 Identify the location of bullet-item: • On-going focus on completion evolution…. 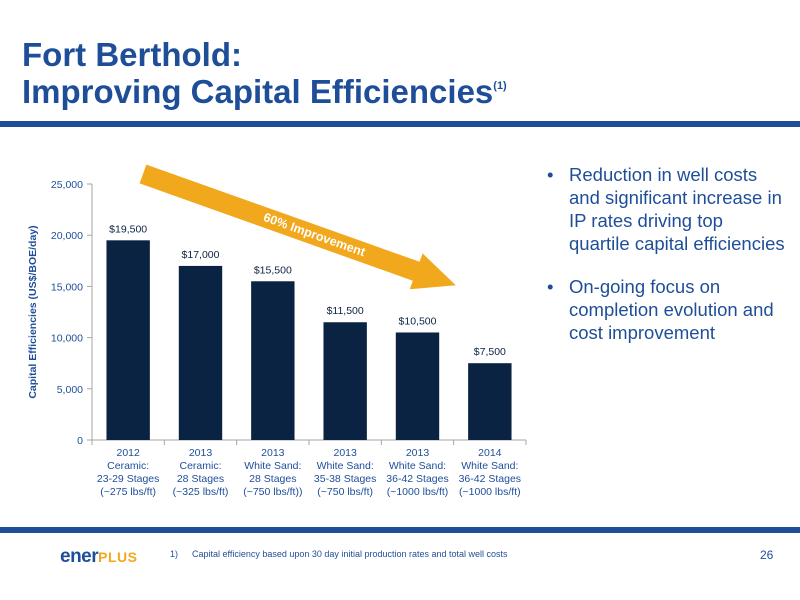
(665, 309).